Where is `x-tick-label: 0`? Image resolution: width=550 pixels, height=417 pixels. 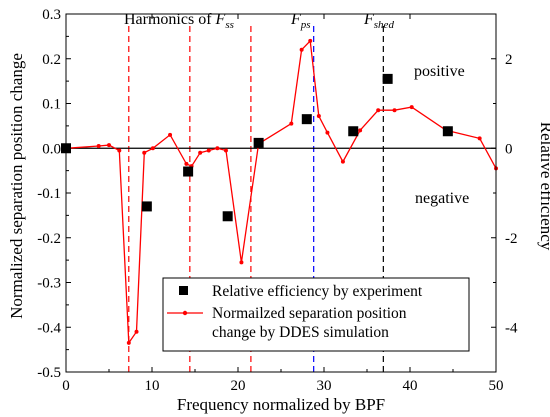
x-tick-label: 0 is located at coordinates (66, 386).